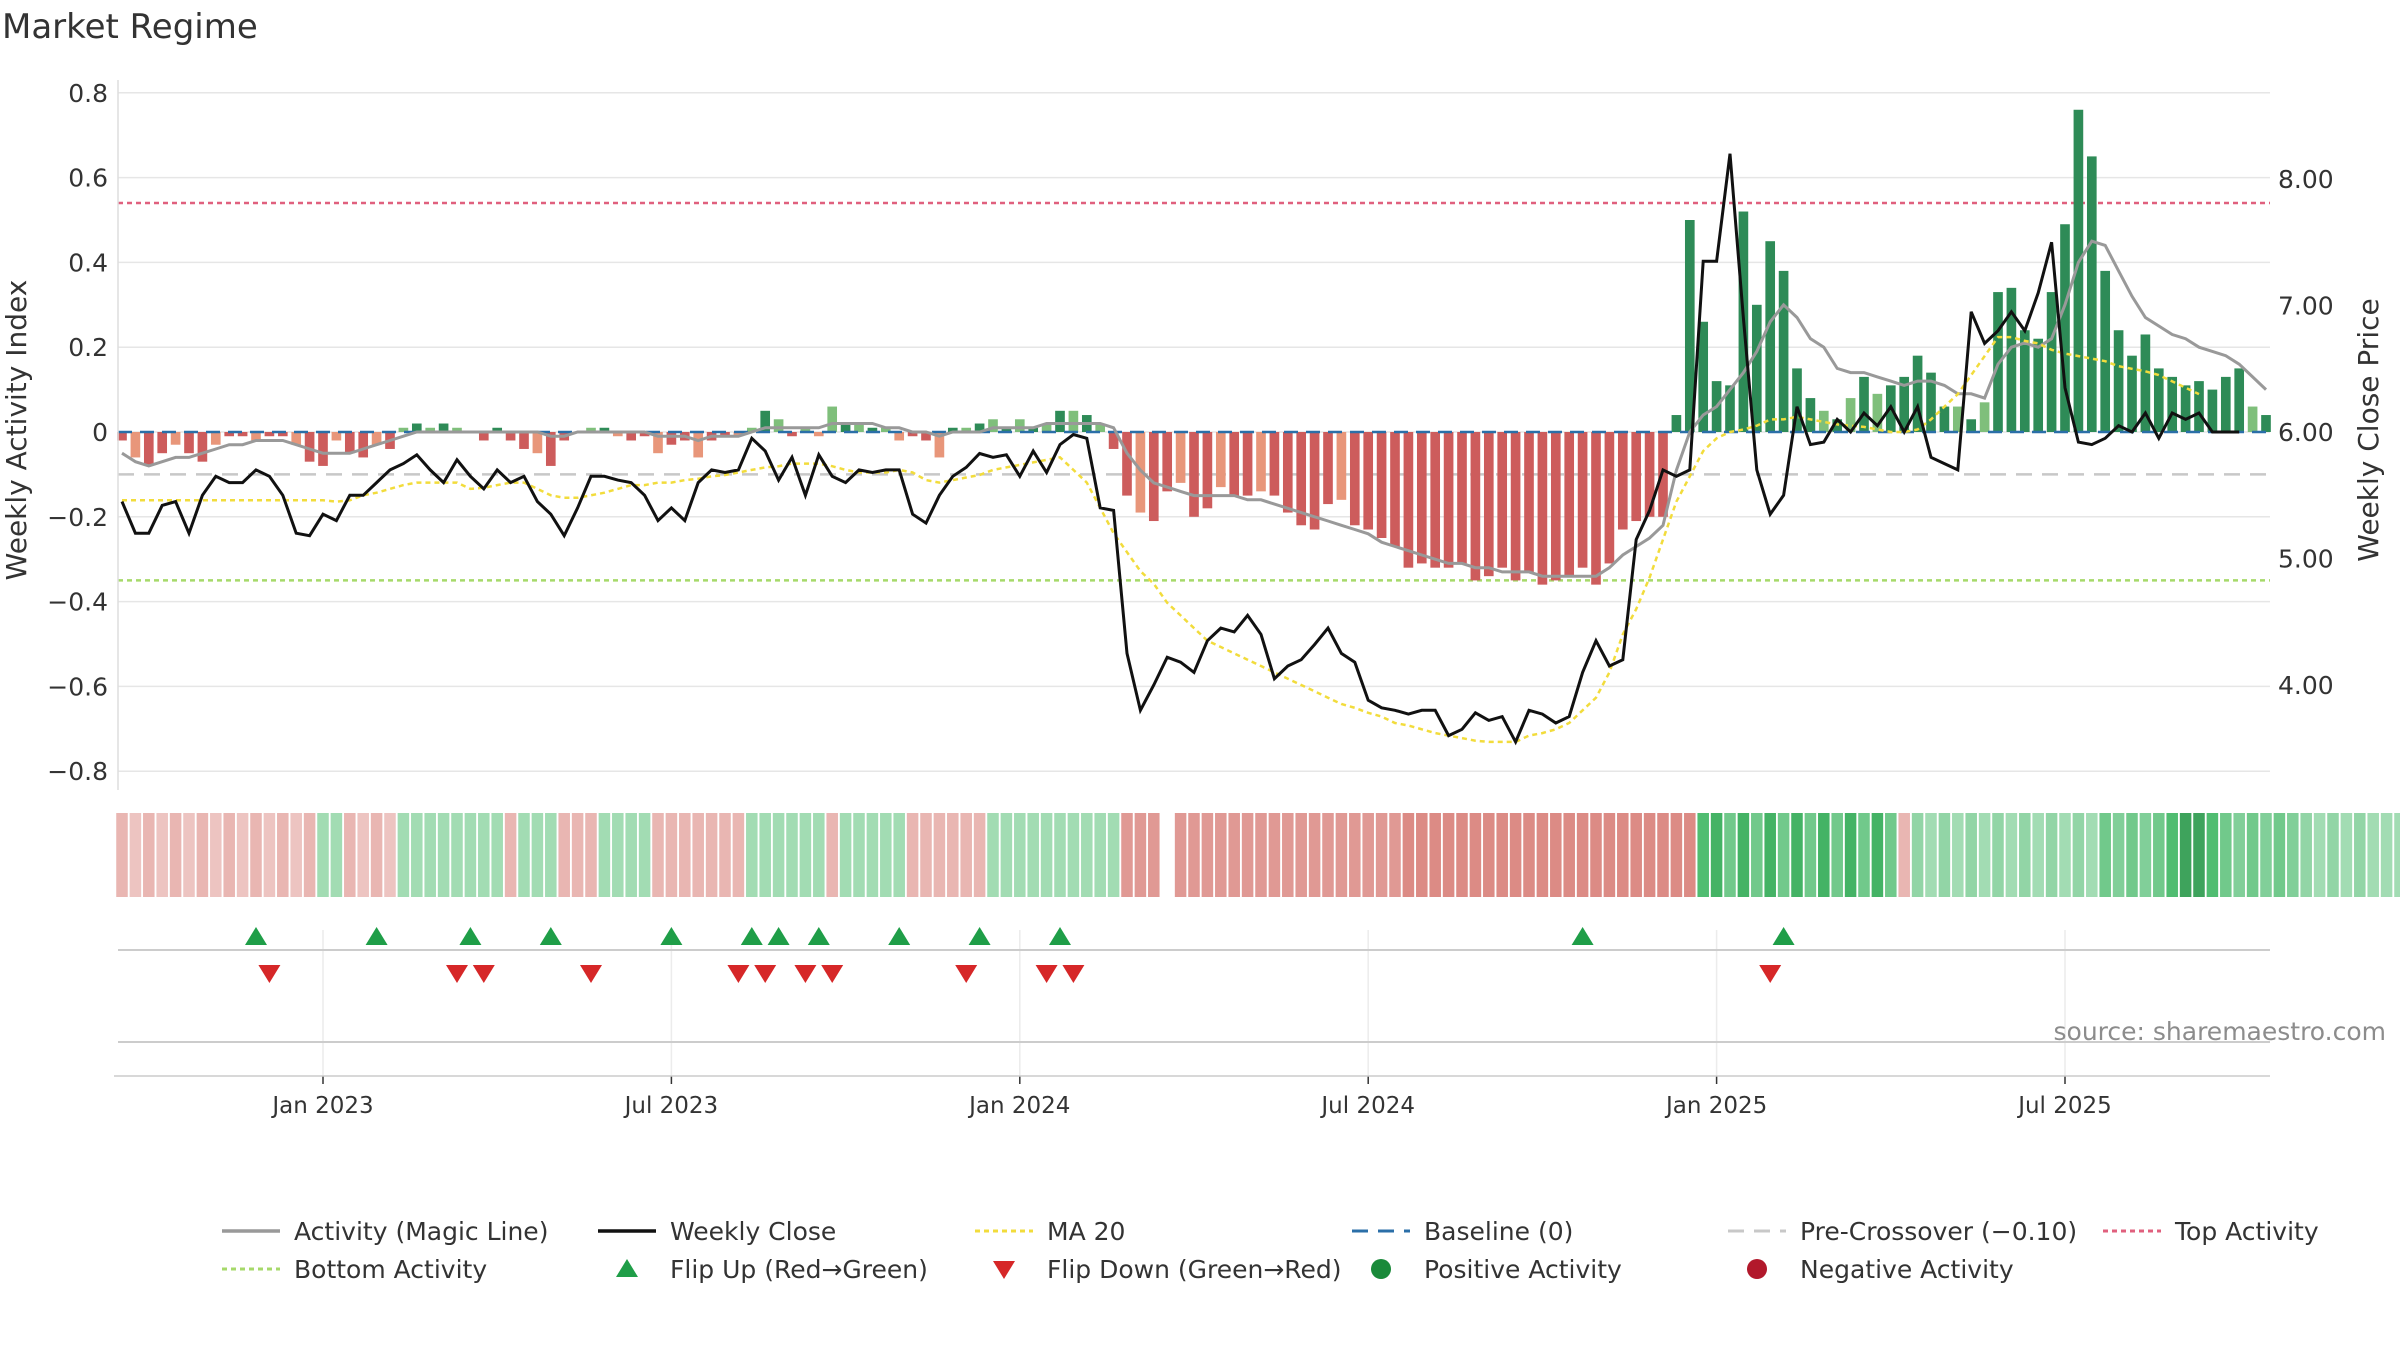  What do you see at coordinates (753, 1231) in the screenshot?
I see `legend-label: Weekly Close` at bounding box center [753, 1231].